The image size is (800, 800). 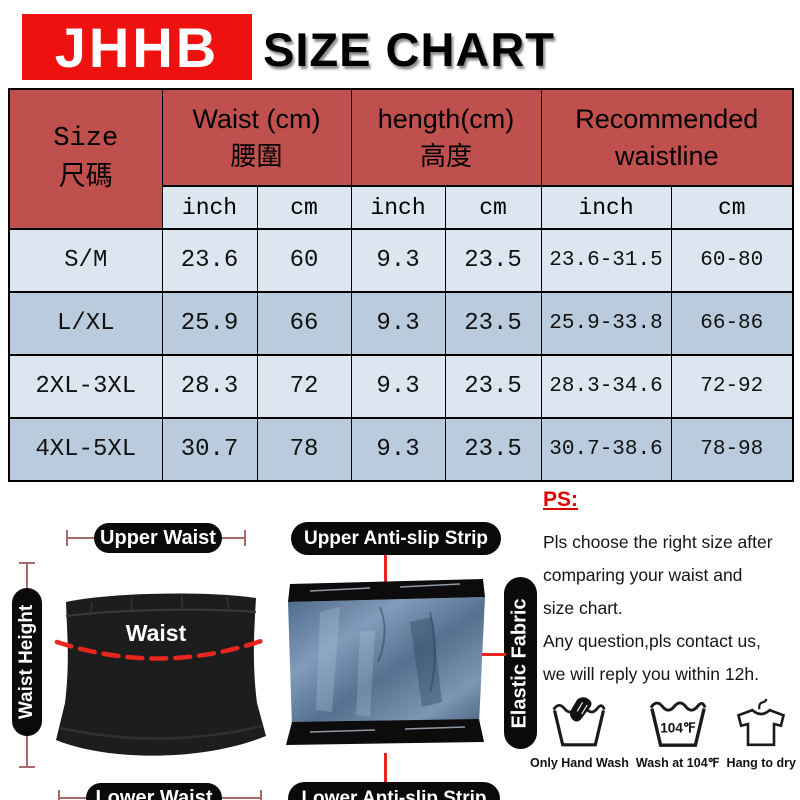 I want to click on black-waistband-image: Waist, so click(x=160, y=674).